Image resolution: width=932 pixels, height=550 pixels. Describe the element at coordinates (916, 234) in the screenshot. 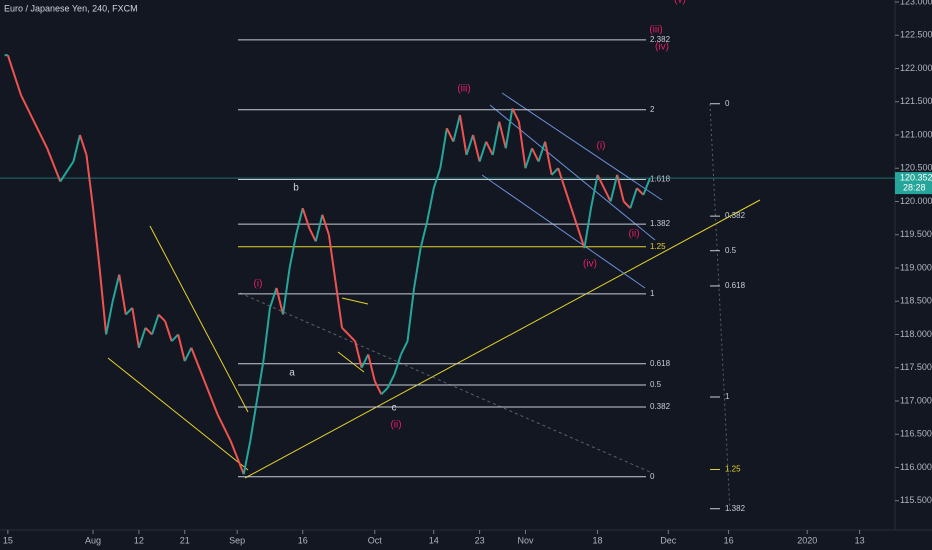

I see `y-tick-label: 119.500` at that location.